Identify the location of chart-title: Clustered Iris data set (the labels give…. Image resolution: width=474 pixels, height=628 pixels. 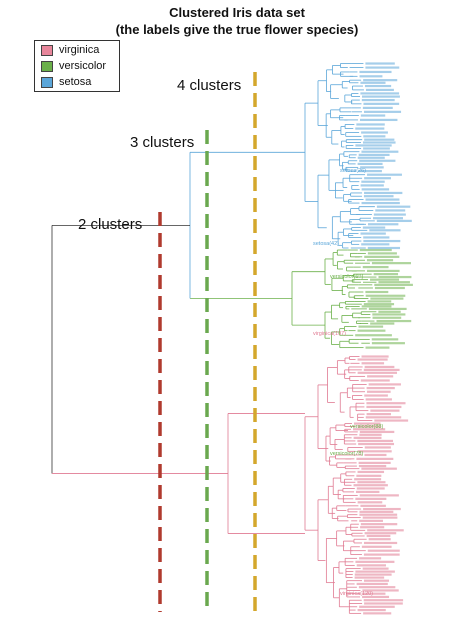
(237, 21).